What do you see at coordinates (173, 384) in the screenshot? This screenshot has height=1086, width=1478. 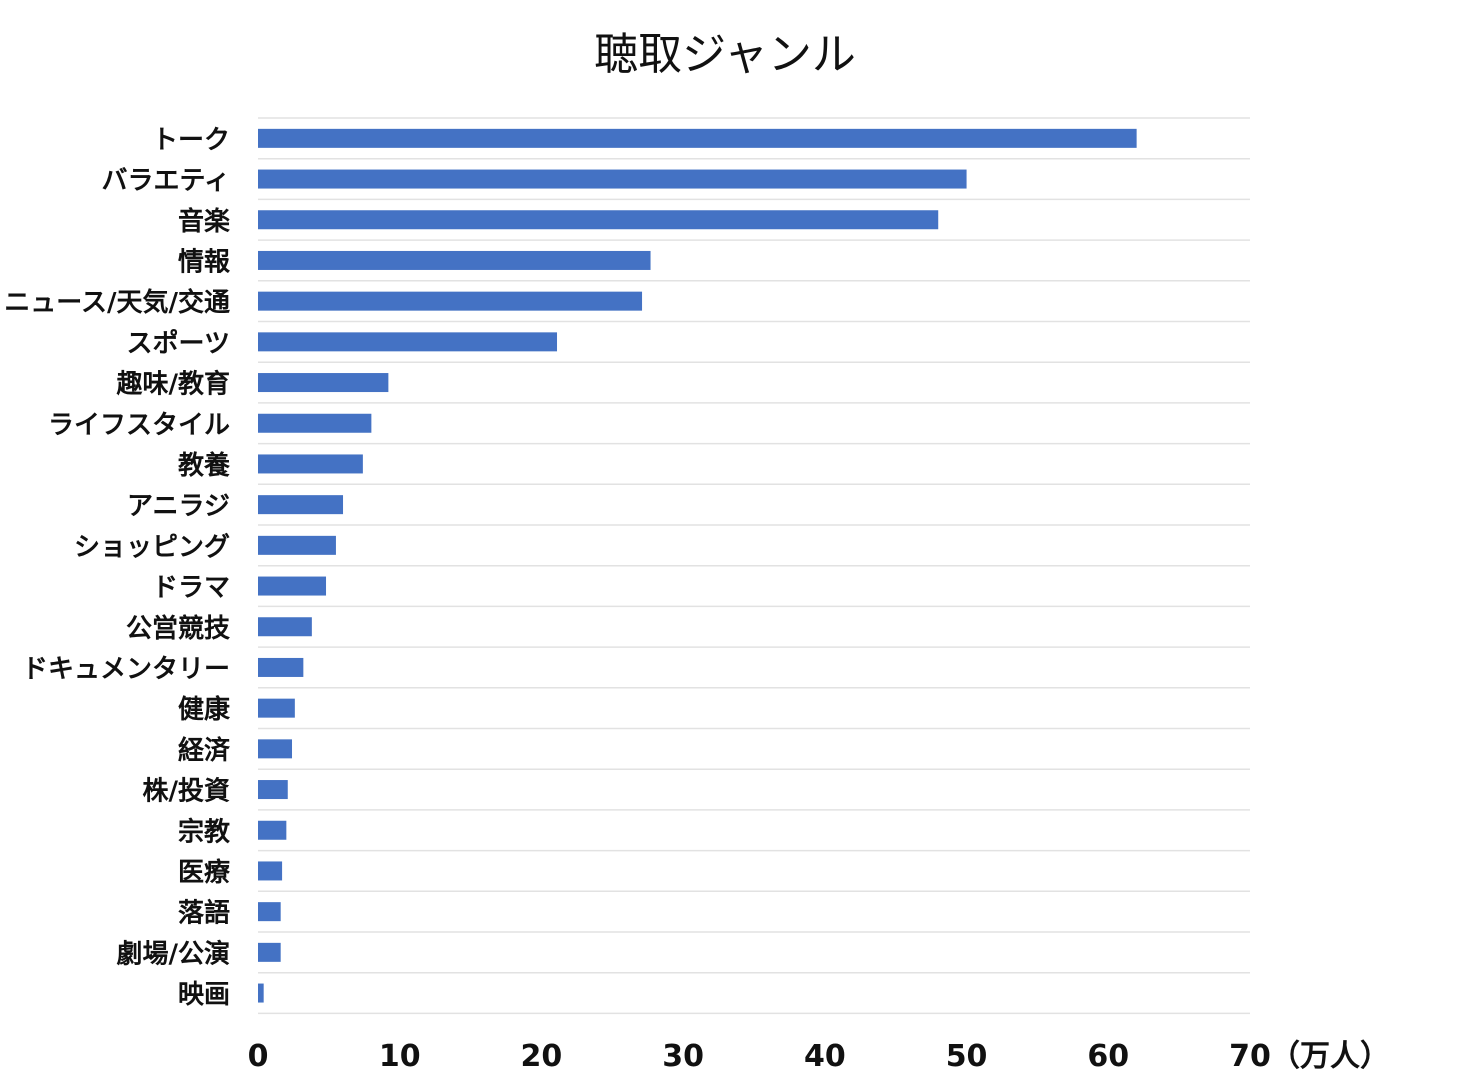 I see `category-label: 趣味/教育` at bounding box center [173, 384].